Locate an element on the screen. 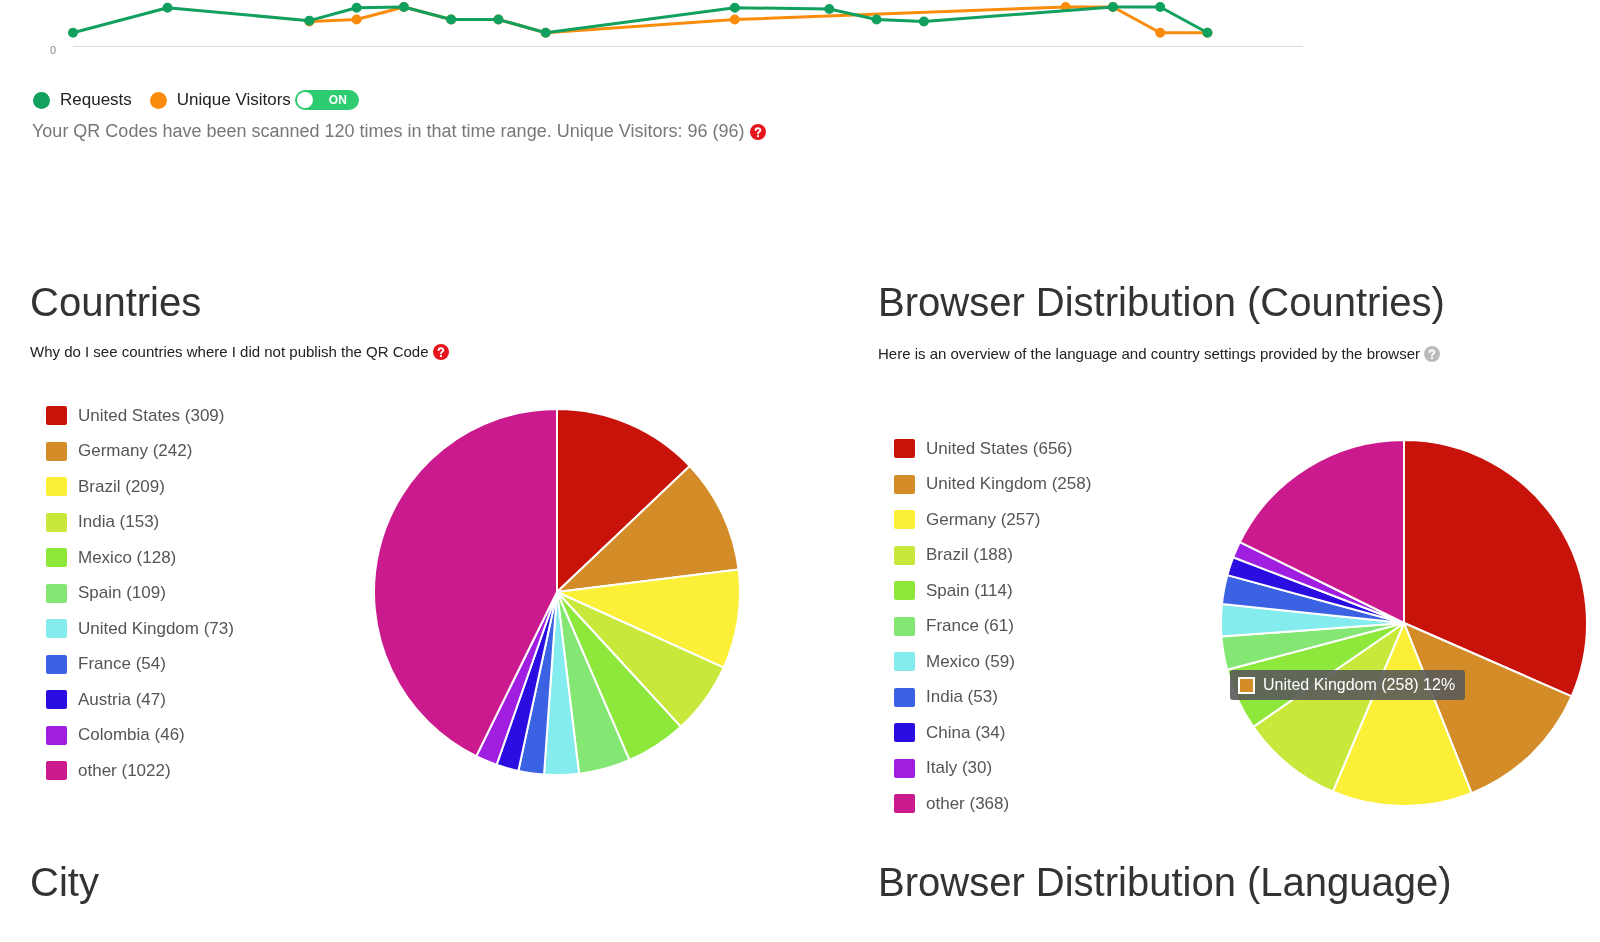 The image size is (1600, 942). text: Your QR Codes have been scanned 120 times in that time range. Unique Visitors: 96 (96) is located at coordinates (388, 131).